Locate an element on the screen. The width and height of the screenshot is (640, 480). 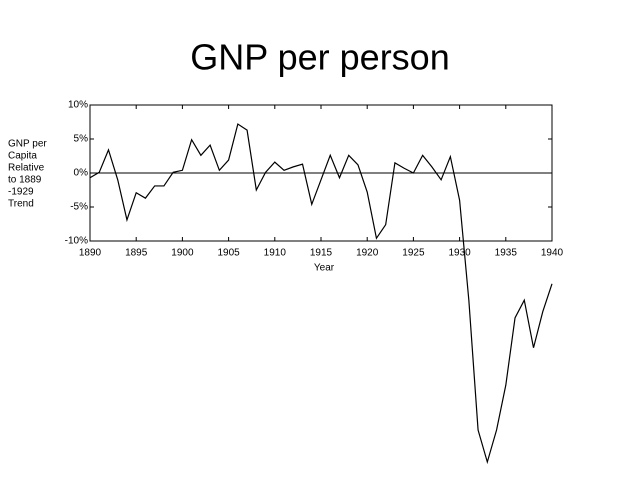
x-tick-label: 1915 is located at coordinates (321, 253).